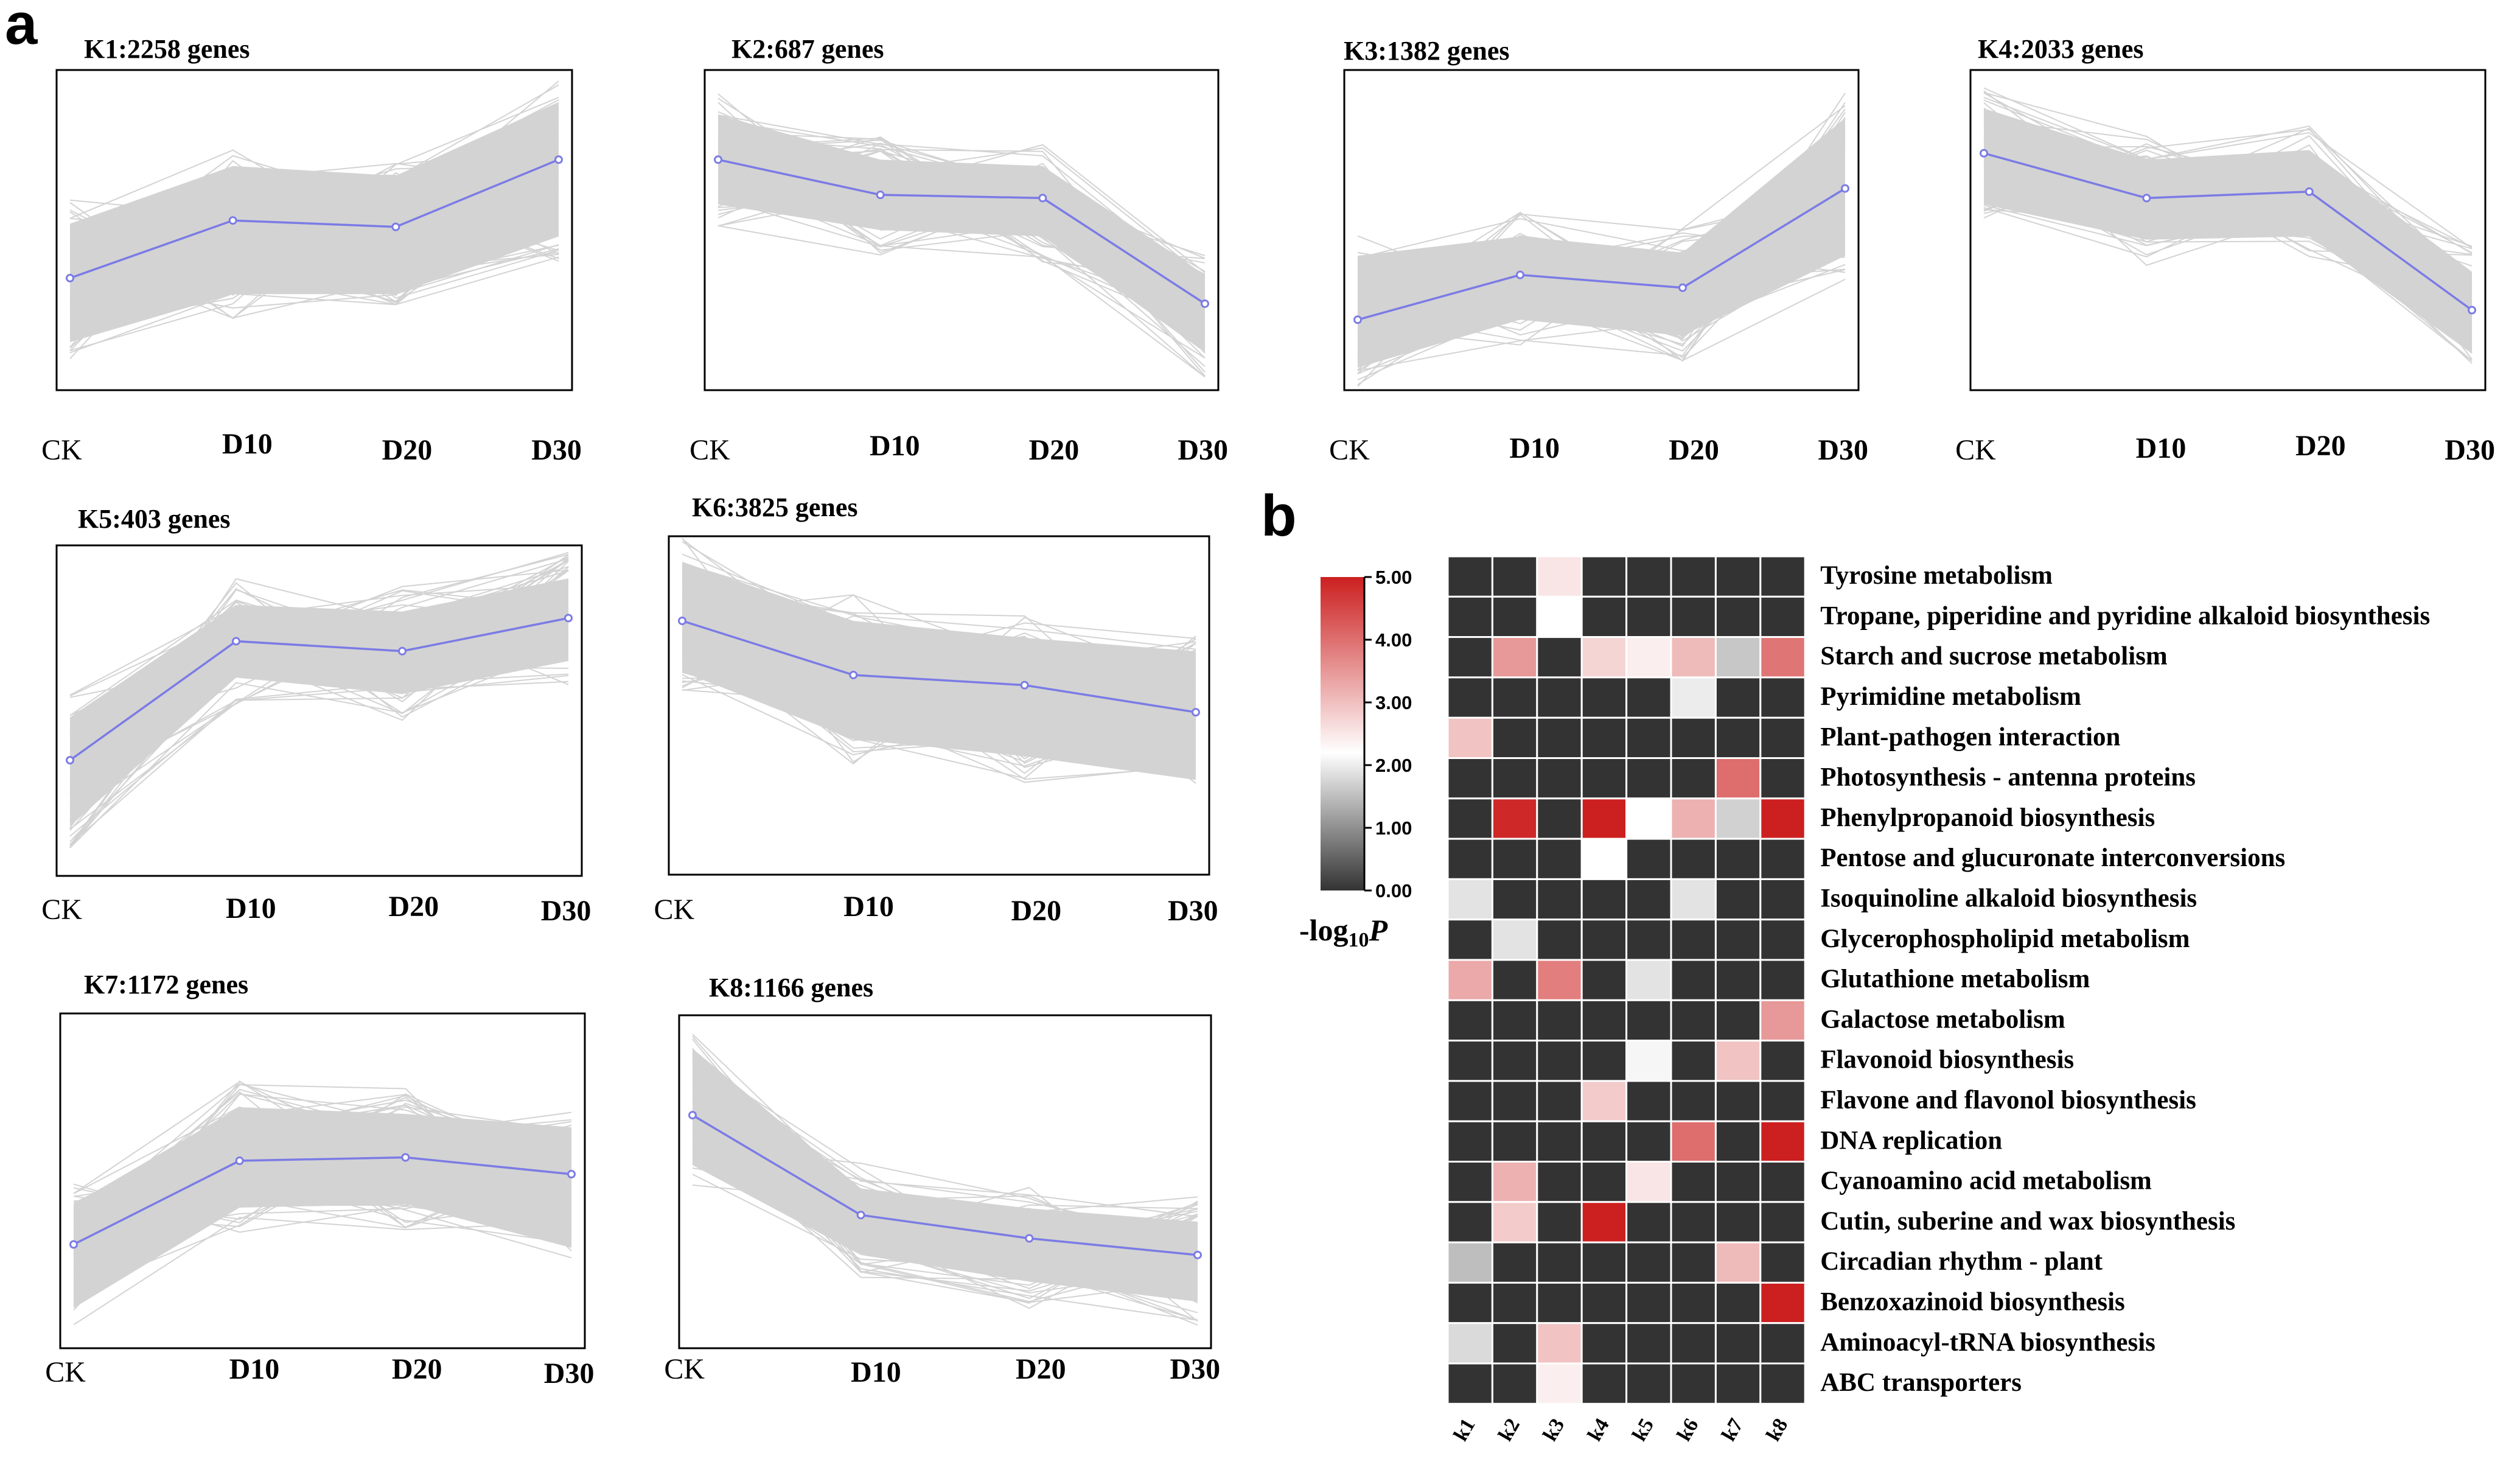 The width and height of the screenshot is (2520, 1459). Describe the element at coordinates (2005, 939) in the screenshot. I see `heatmap-row-label: Glycerophospholipid metabolism` at that location.